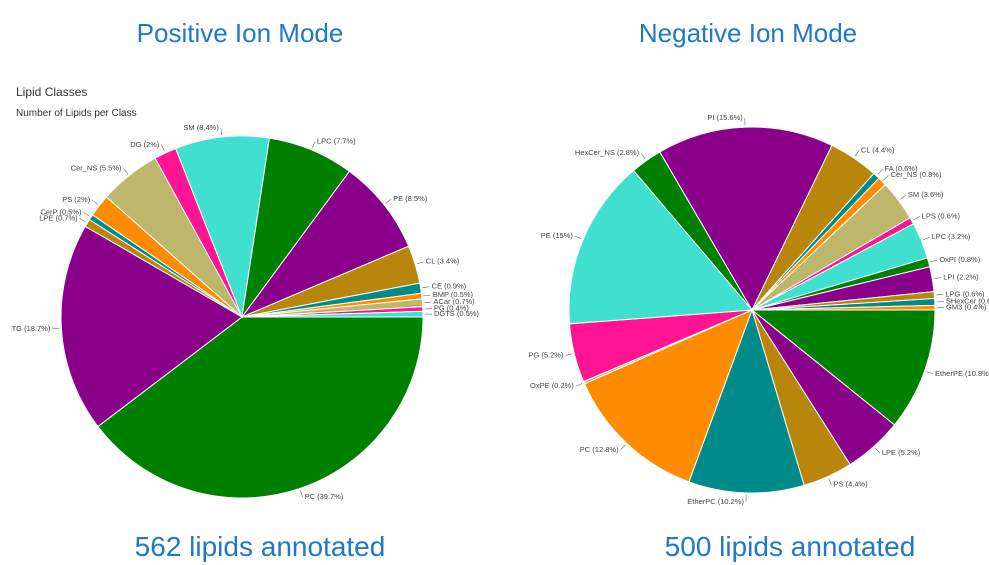 This screenshot has height=565, width=989. Describe the element at coordinates (966, 307) in the screenshot. I see `slice-label: GM3 (0.4%)` at that location.